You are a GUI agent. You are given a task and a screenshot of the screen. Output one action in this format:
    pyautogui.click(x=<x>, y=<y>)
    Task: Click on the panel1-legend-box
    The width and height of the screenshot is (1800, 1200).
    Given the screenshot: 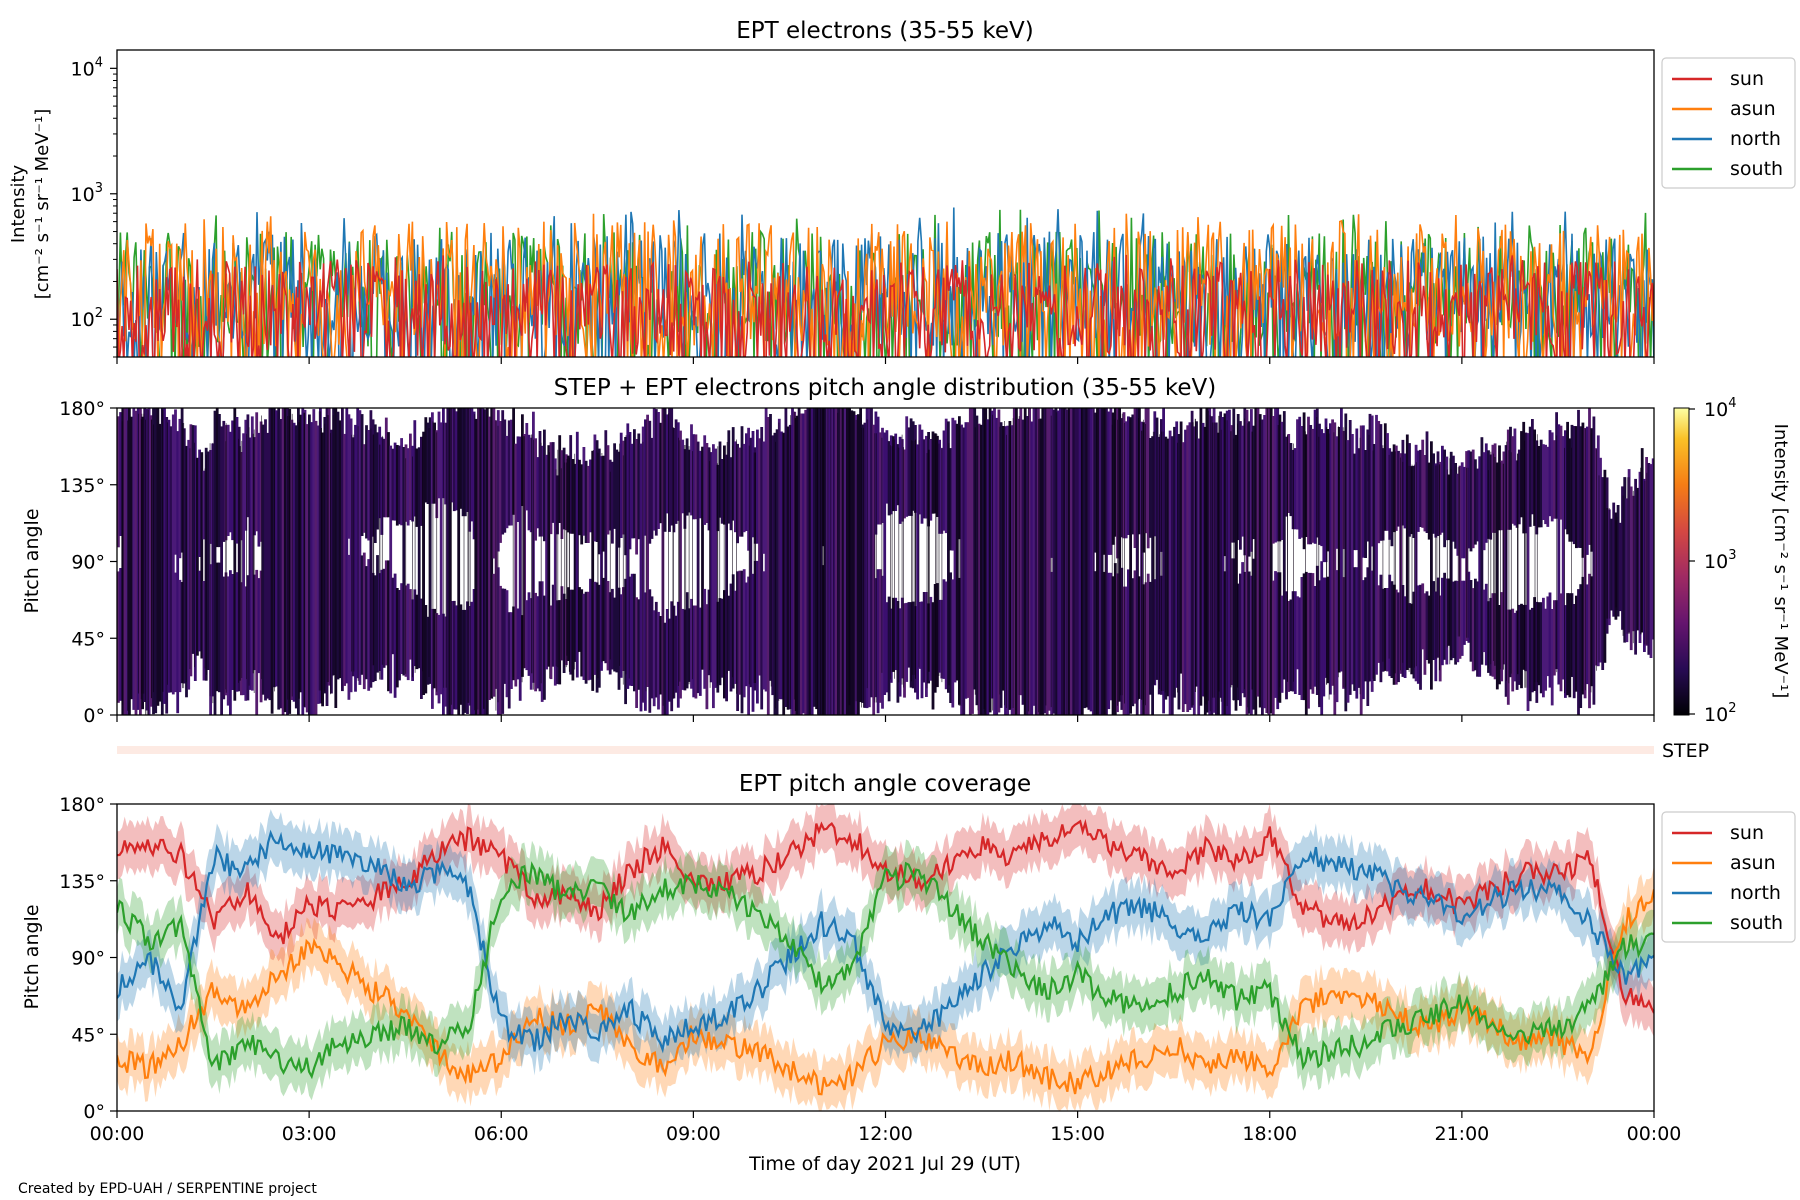 What is the action you would take?
    pyautogui.click(x=1728, y=123)
    